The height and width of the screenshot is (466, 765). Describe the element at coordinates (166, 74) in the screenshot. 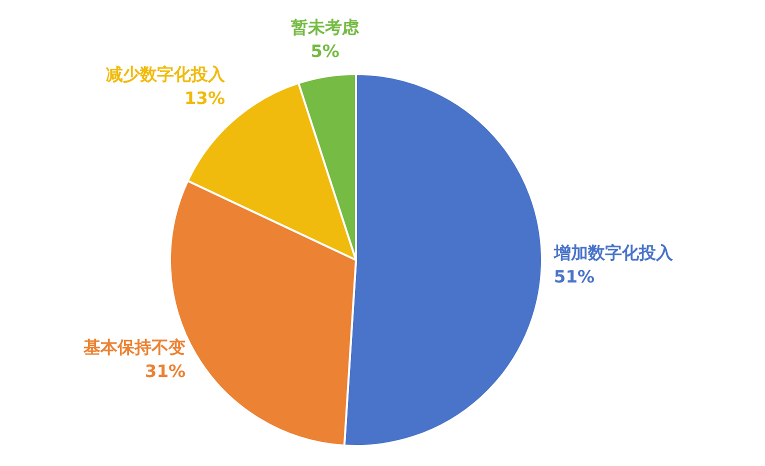

I see `slice-label: 减少数字化投入` at that location.